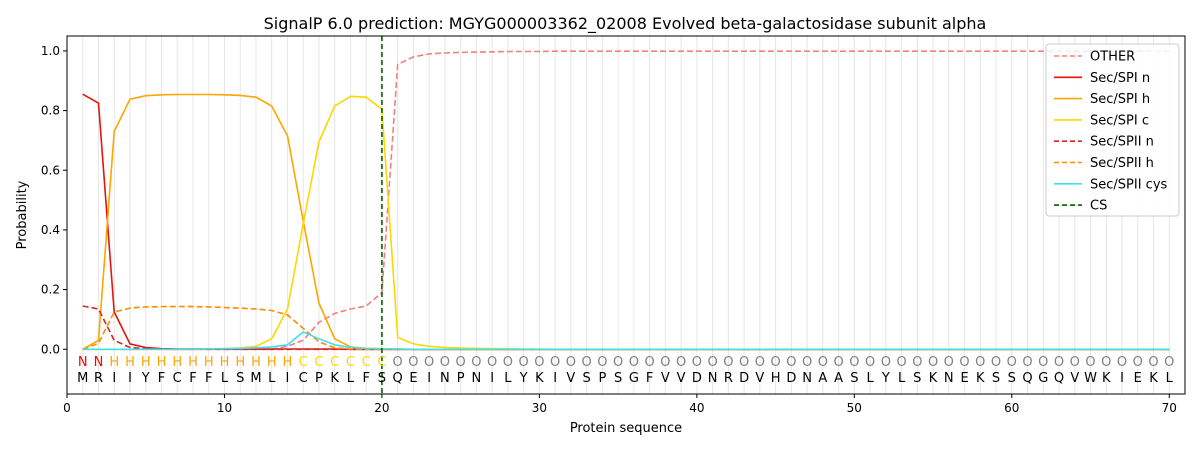 The width and height of the screenshot is (1200, 454). Describe the element at coordinates (50, 290) in the screenshot. I see `y-tick-label: 0.2` at that location.